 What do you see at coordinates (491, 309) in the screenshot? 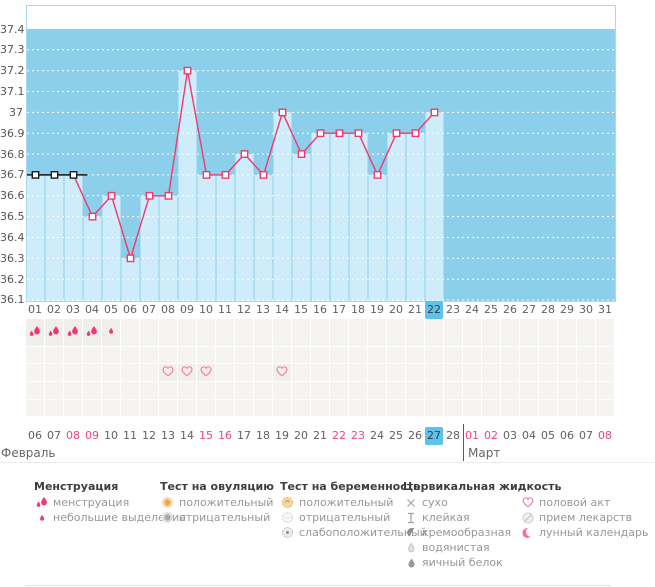
I see `cycle-day: 25` at bounding box center [491, 309].